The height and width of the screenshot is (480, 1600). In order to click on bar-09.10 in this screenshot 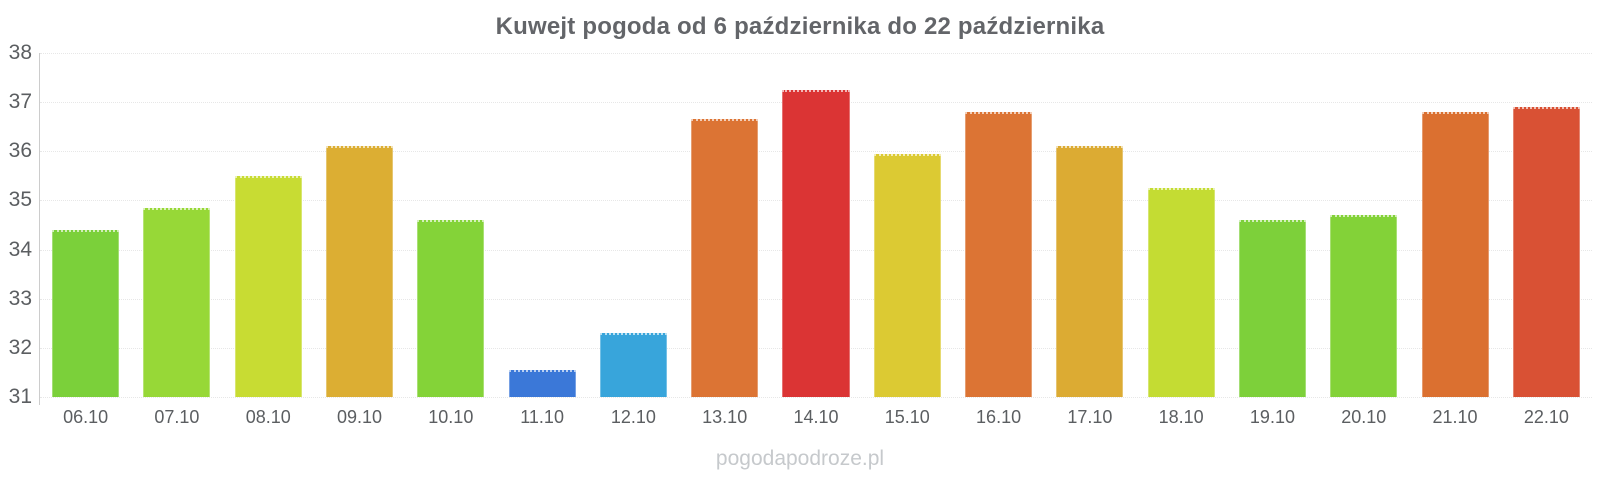, I will do `click(359, 271)`.